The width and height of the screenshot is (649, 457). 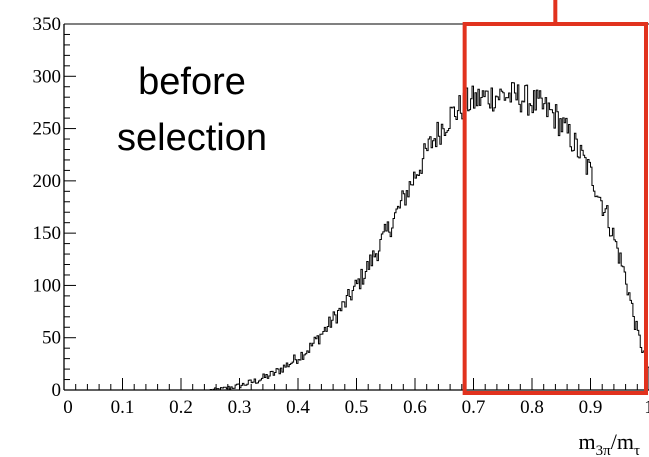 I want to click on x-tick-label: 0.3, so click(x=240, y=407).